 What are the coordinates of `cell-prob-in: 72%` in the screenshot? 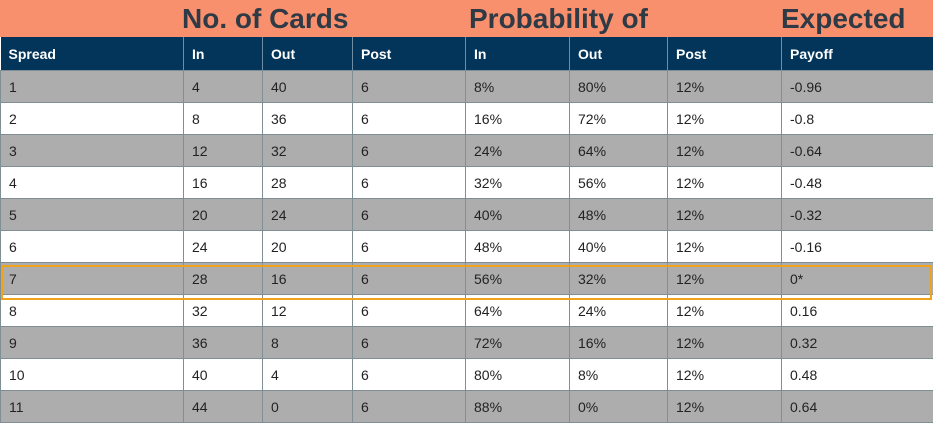 It's located at (517, 342).